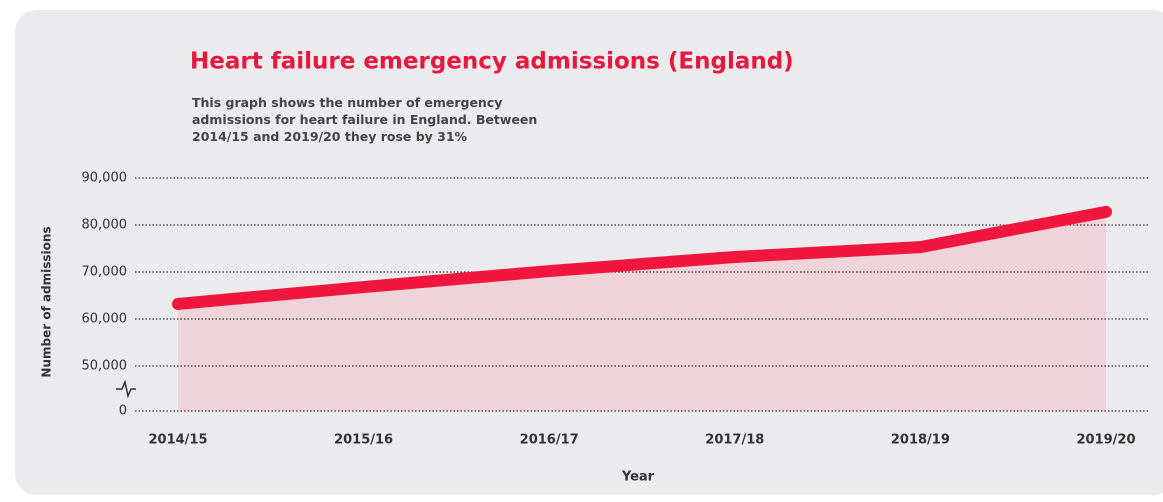  What do you see at coordinates (105, 366) in the screenshot?
I see `y-tick-label: 50,000` at bounding box center [105, 366].